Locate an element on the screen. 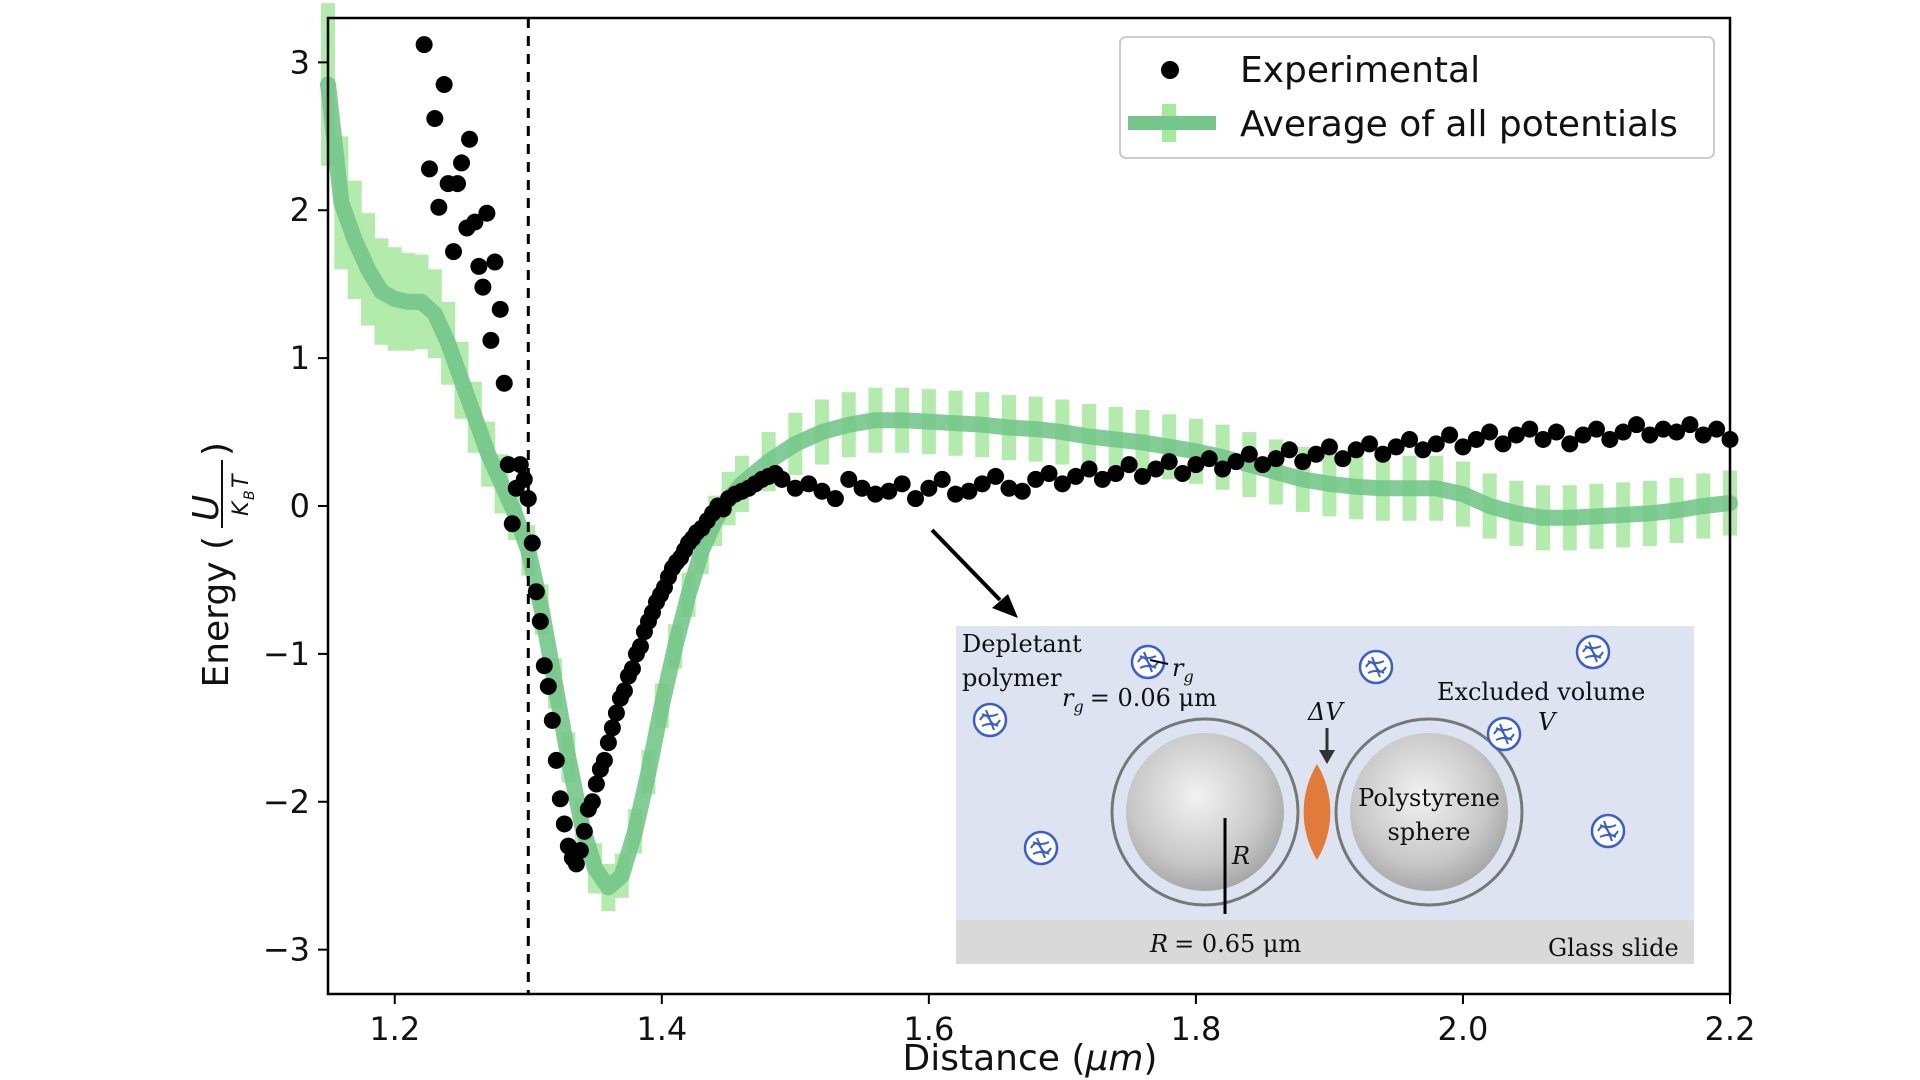 This screenshot has width=1920, height=1080. polystyrene-sphere-left is located at coordinates (1205, 812).